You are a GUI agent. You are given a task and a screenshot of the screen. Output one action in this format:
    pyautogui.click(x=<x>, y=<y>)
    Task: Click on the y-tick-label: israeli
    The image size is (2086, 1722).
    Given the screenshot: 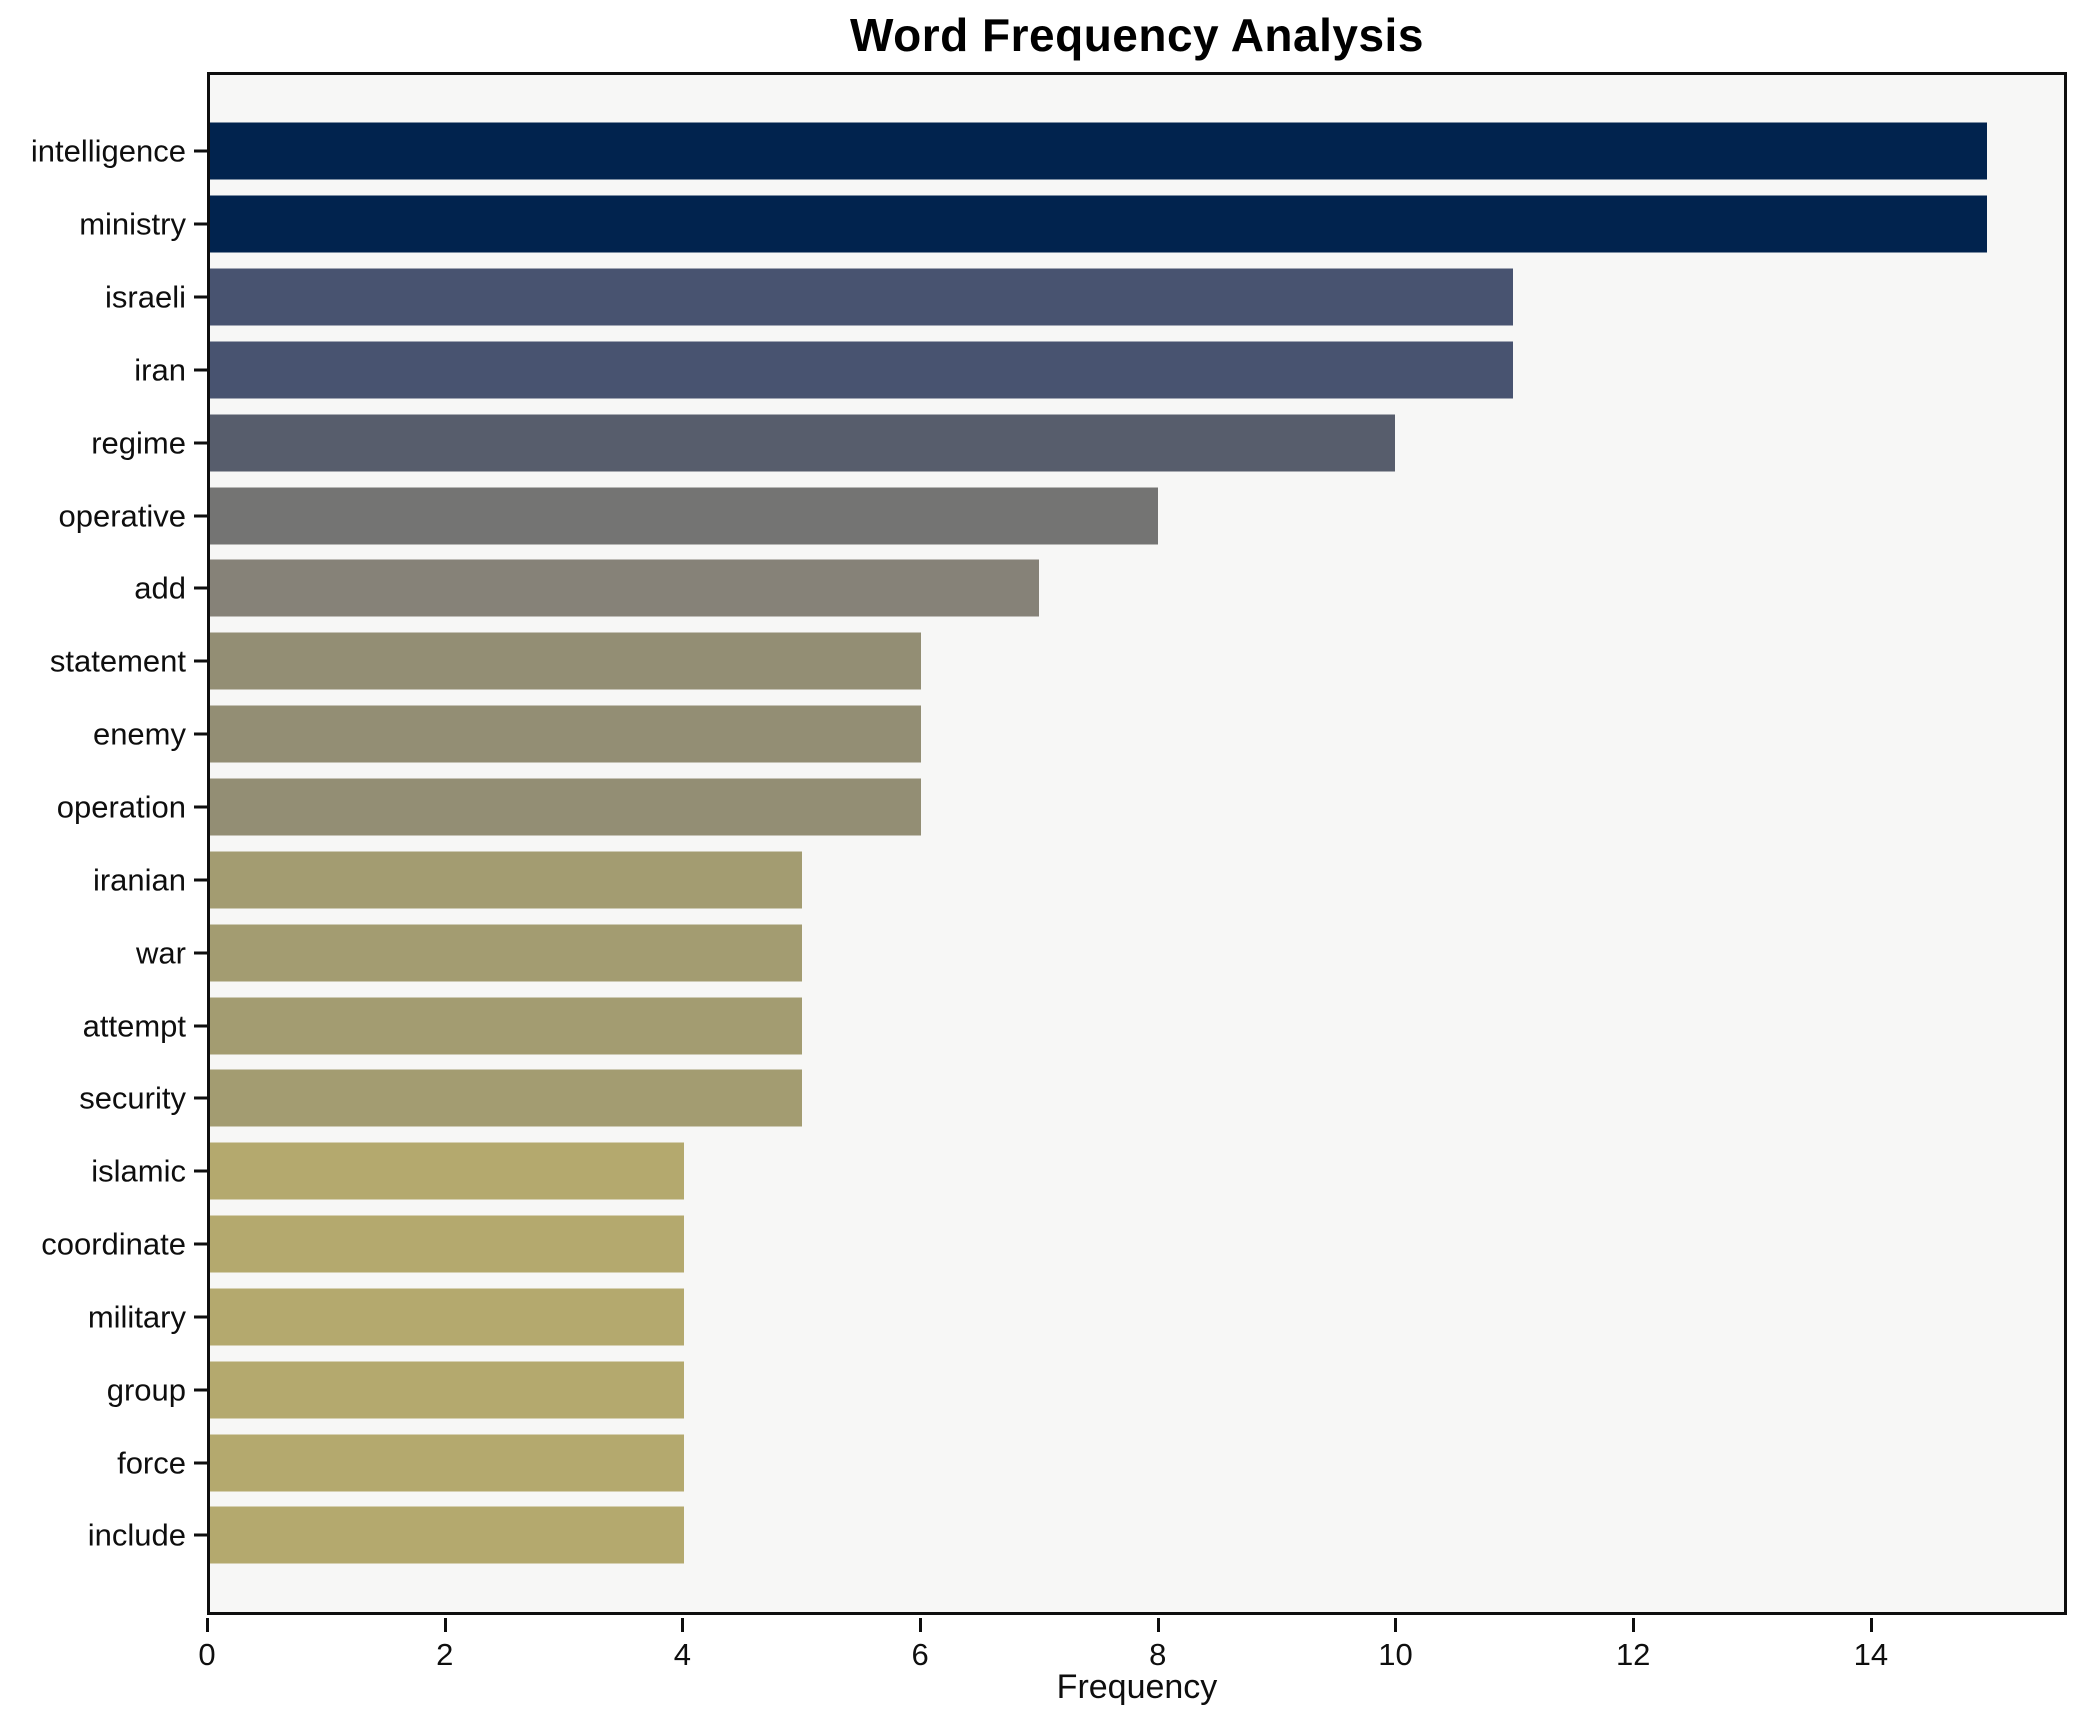 What is the action you would take?
    pyautogui.click(x=145, y=297)
    